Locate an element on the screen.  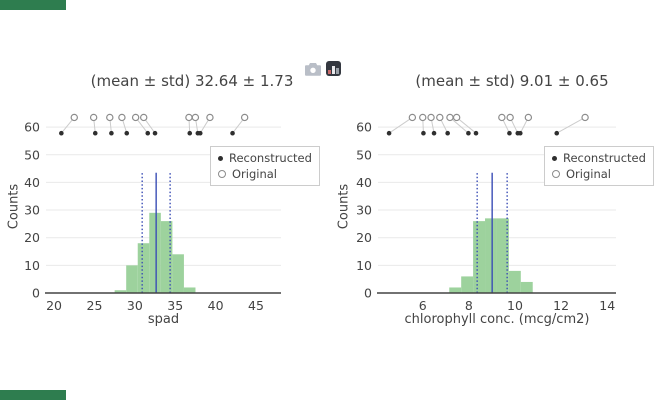
svg-text: 25 is located at coordinates (95, 305).